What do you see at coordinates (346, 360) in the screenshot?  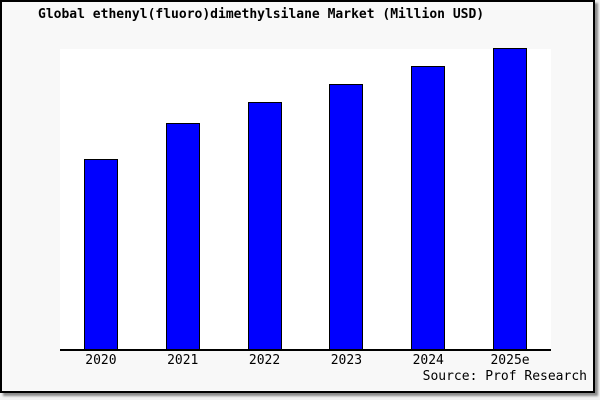 I see `tick-label-2023: 2023` at bounding box center [346, 360].